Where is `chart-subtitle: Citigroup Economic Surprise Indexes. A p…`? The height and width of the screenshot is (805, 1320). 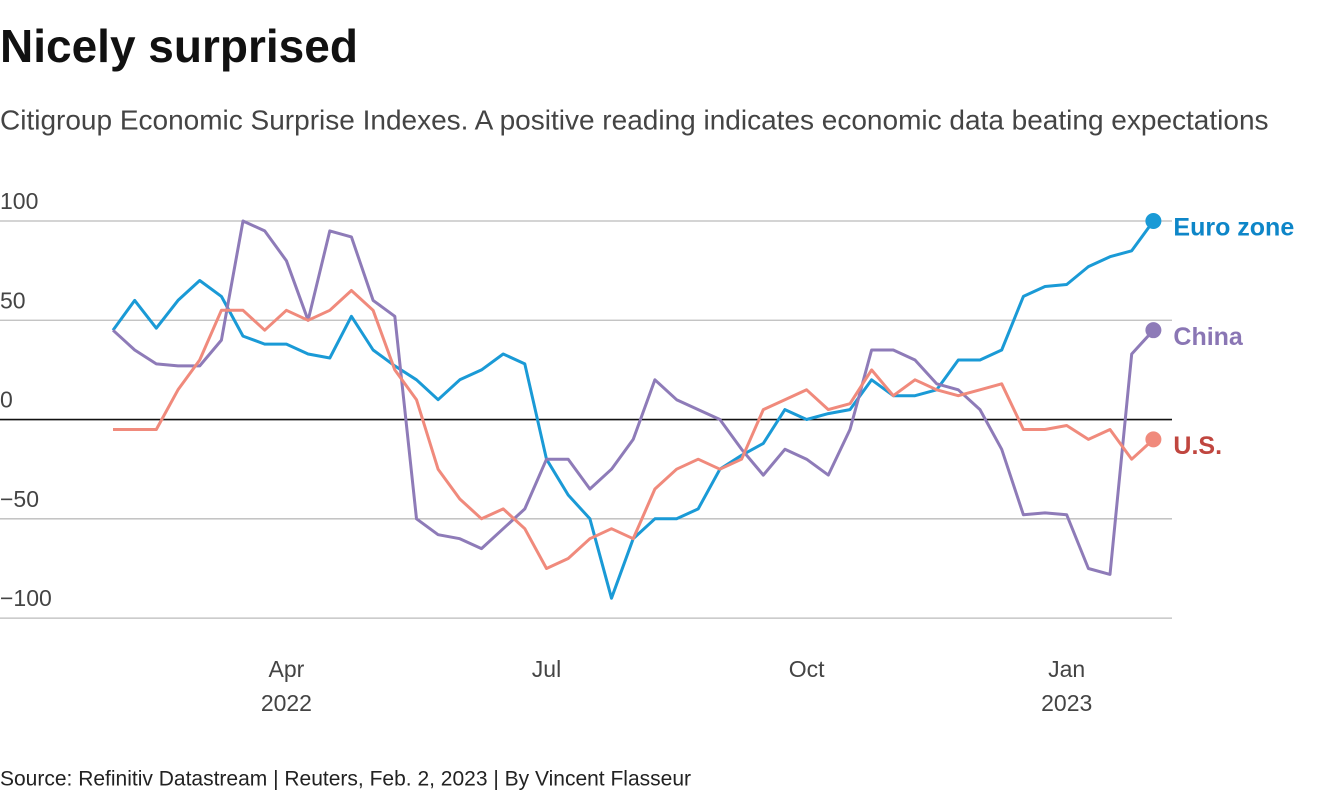 chart-subtitle: Citigroup Economic Surprise Indexes. A p… is located at coordinates (634, 119).